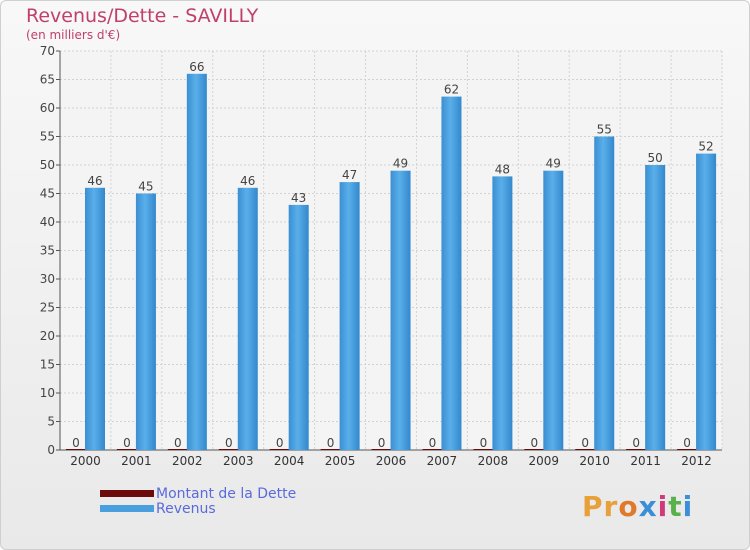  Describe the element at coordinates (51, 422) in the screenshot. I see `y-tick-label: 5` at that location.